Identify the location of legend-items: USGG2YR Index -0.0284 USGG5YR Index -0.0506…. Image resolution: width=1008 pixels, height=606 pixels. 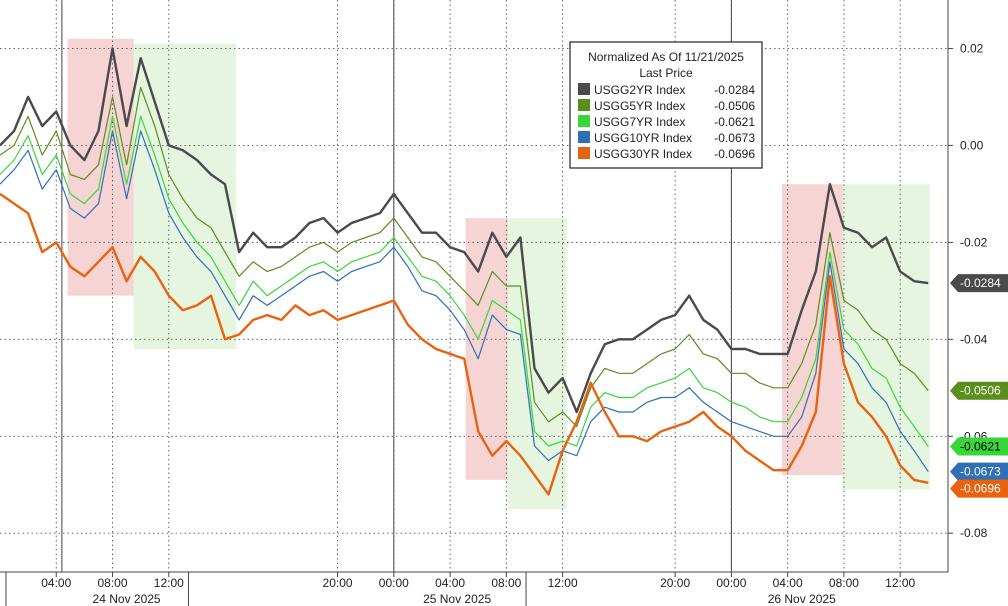
(666, 122).